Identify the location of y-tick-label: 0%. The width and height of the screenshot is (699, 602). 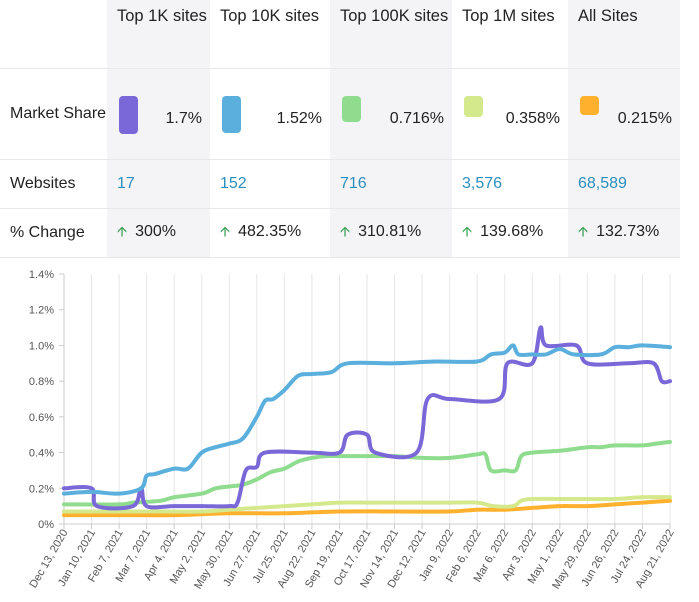
(46, 525).